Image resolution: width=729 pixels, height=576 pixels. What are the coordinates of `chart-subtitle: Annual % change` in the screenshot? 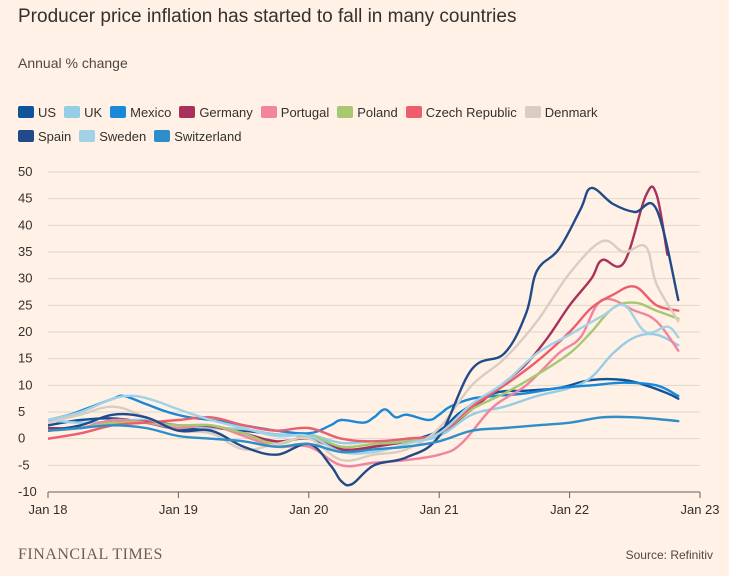 It's located at (73, 63).